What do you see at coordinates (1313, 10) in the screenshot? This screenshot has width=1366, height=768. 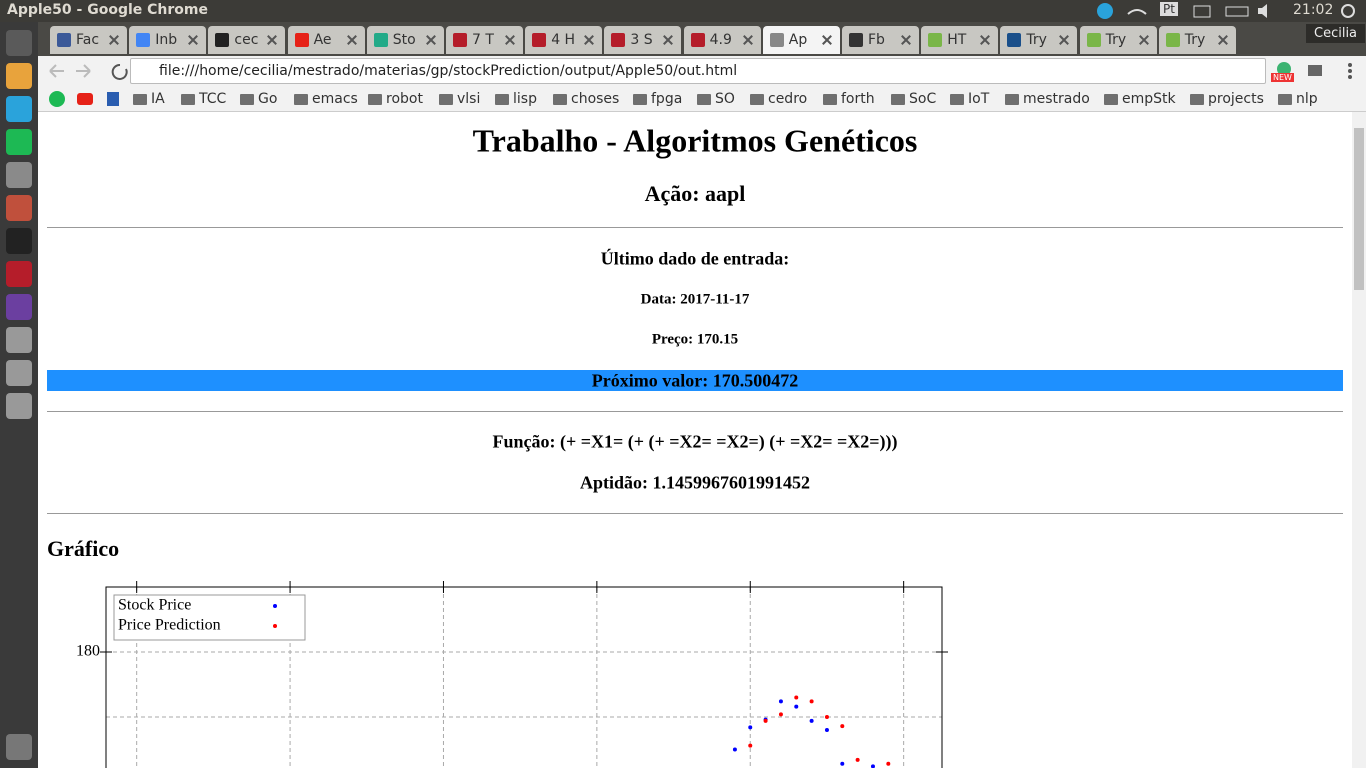 I see `clock: 21:02` at bounding box center [1313, 10].